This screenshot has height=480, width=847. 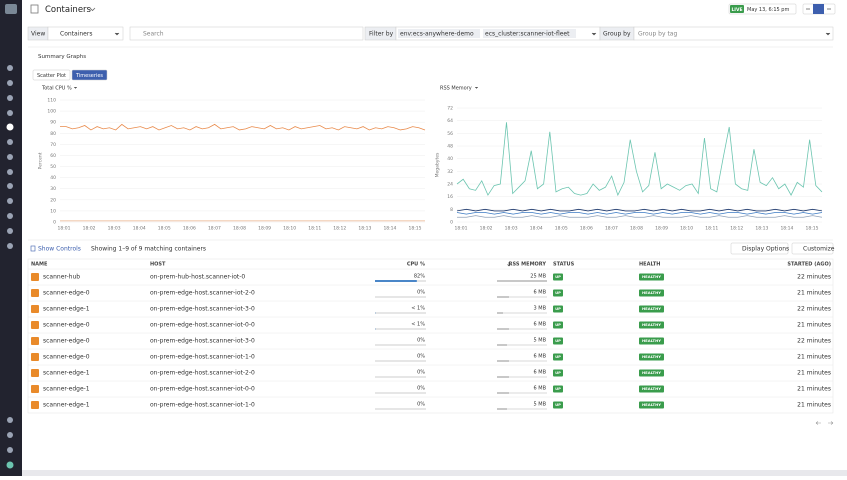 I want to click on x-tick-label: 18:13, so click(x=761, y=229).